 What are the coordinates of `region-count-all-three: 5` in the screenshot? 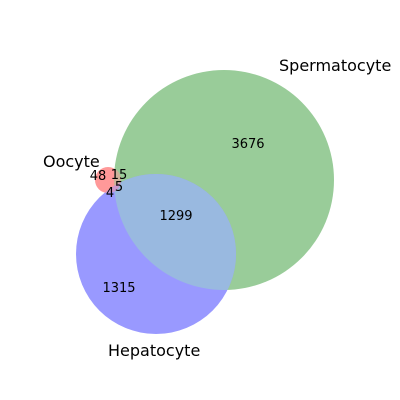 It's located at (119, 187).